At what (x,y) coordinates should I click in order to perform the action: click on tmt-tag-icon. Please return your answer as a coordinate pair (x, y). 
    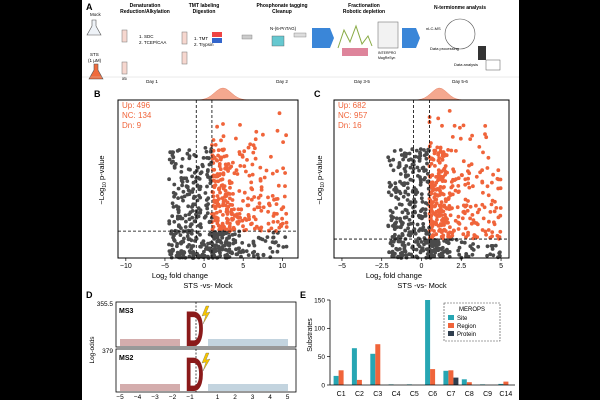
    Looking at the image, I should click on (217, 40).